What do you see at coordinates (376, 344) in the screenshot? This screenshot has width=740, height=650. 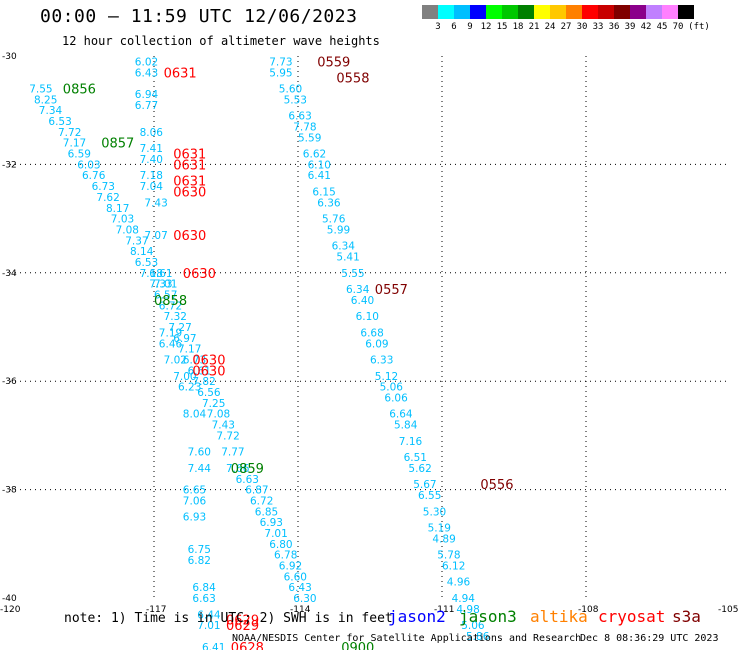 I see `wave-height-value: 6.09` at bounding box center [376, 344].